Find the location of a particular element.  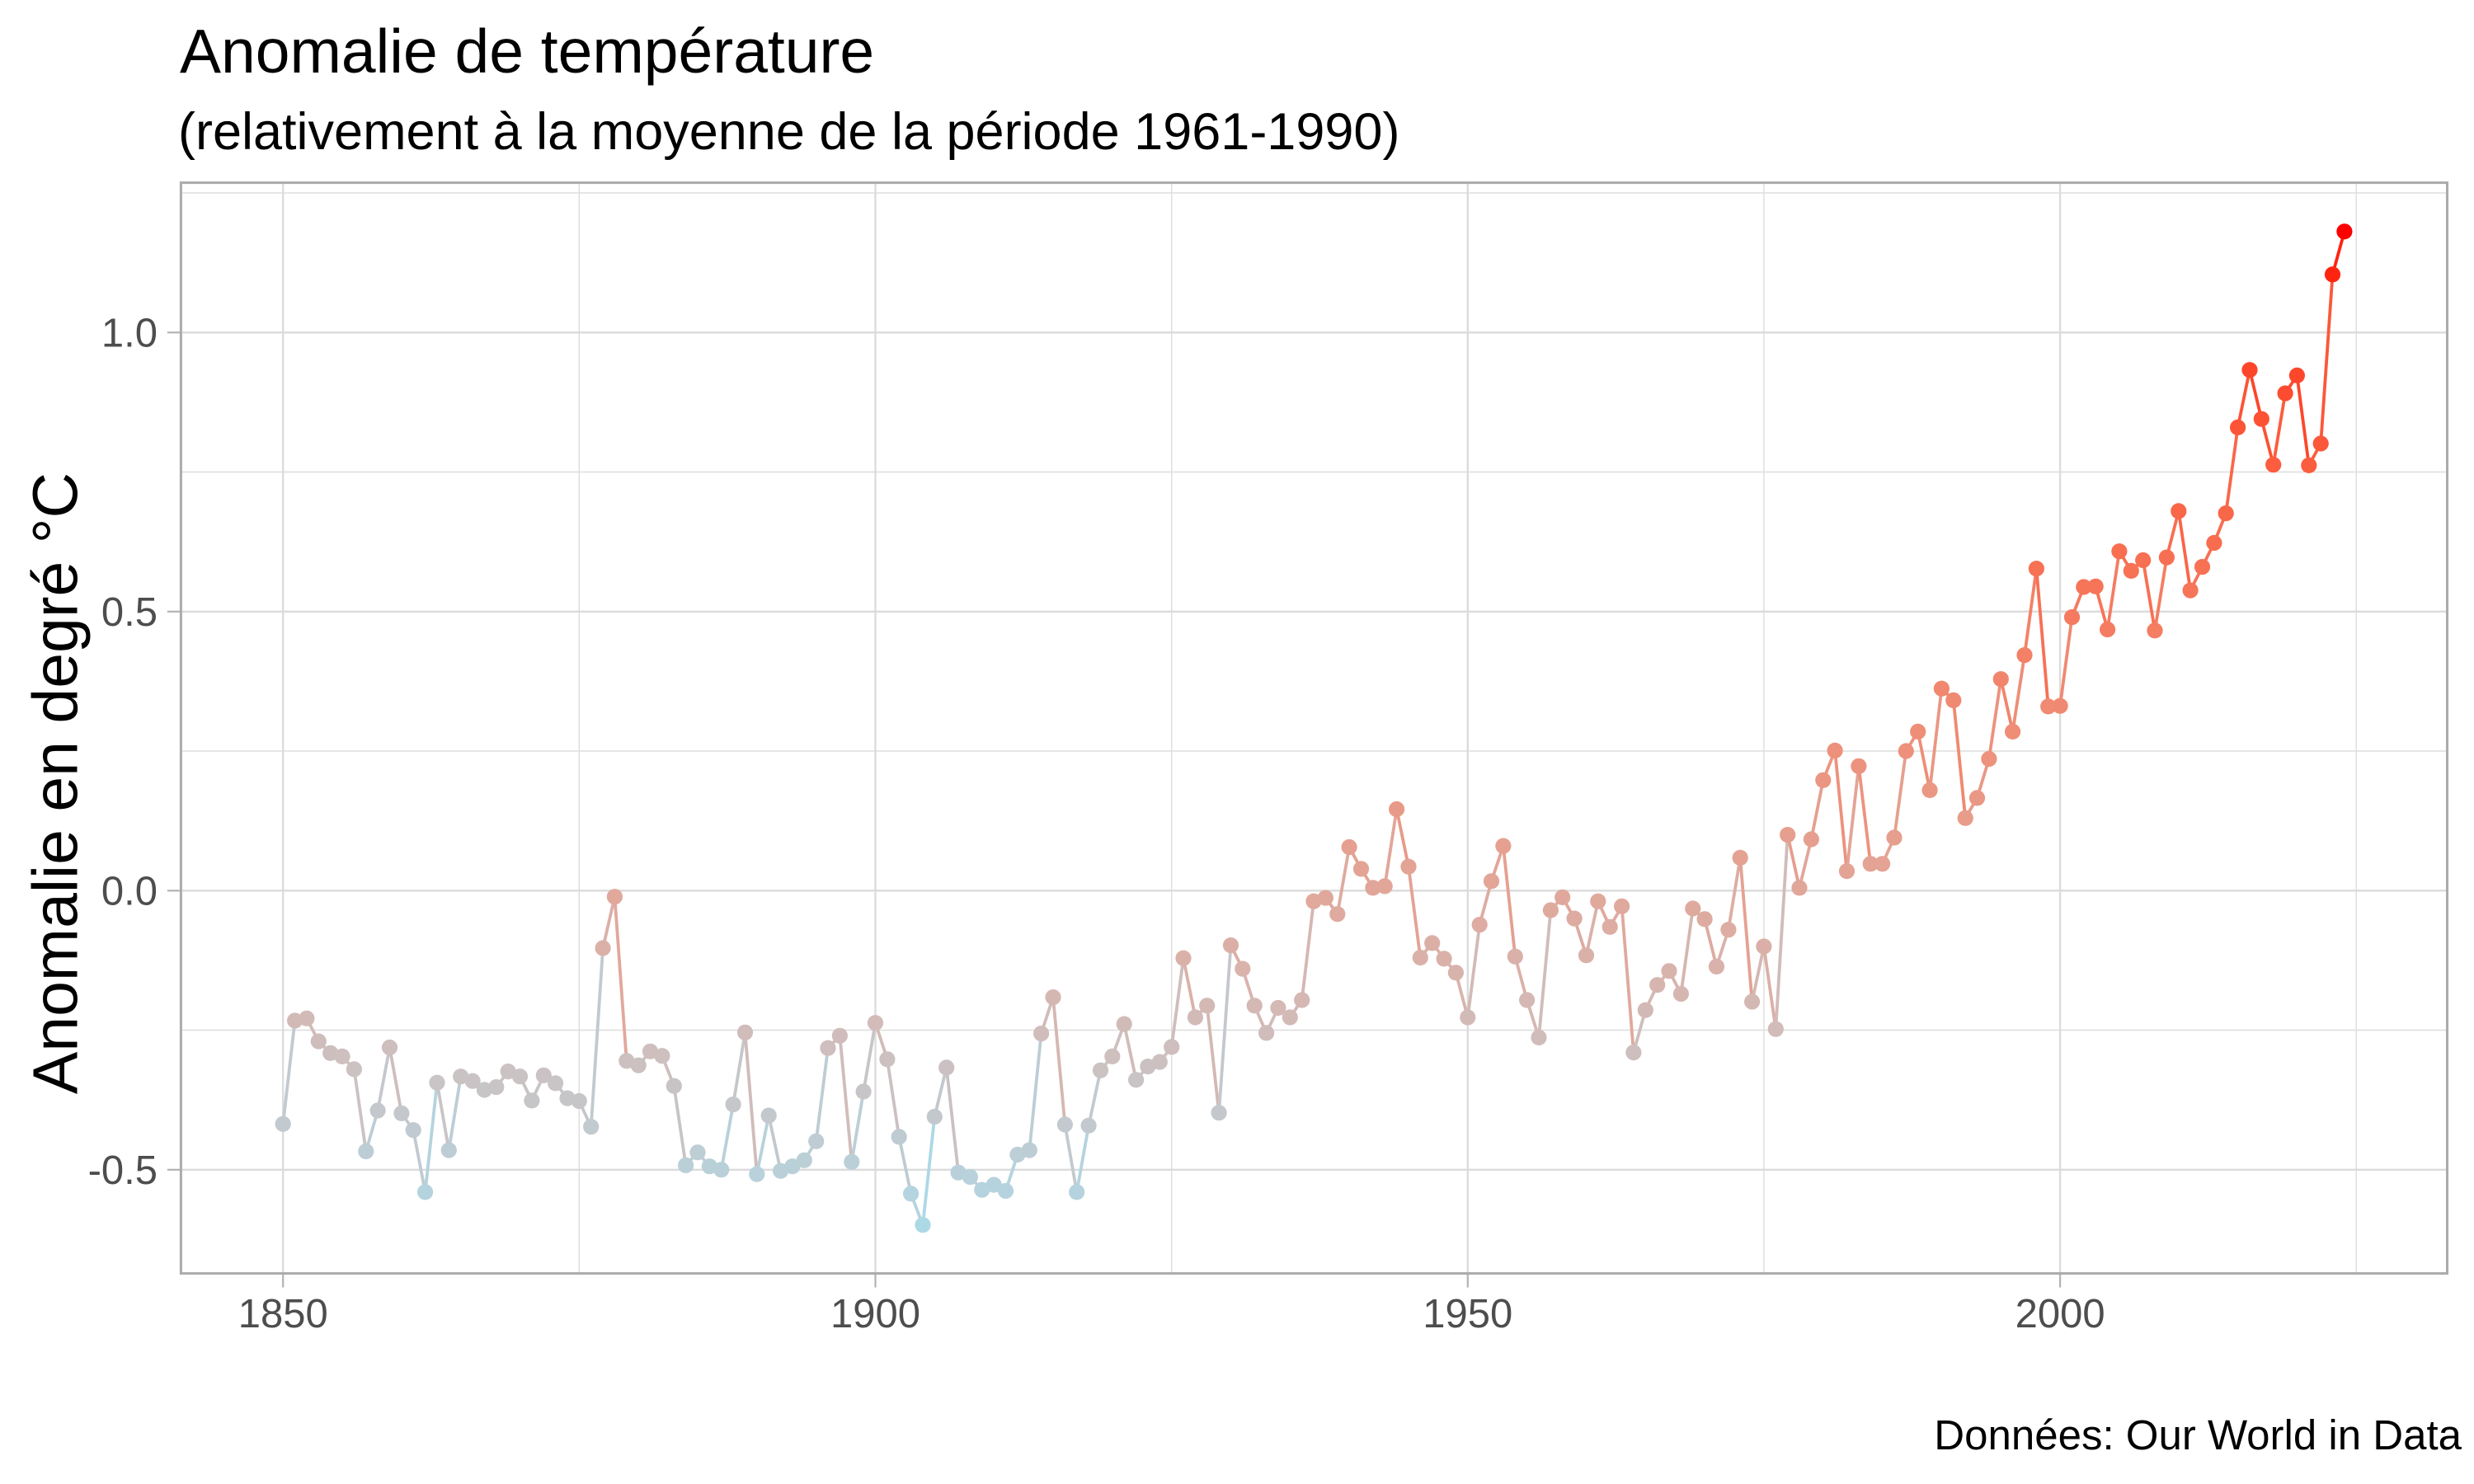

svg-text: 1.0 is located at coordinates (129, 334).